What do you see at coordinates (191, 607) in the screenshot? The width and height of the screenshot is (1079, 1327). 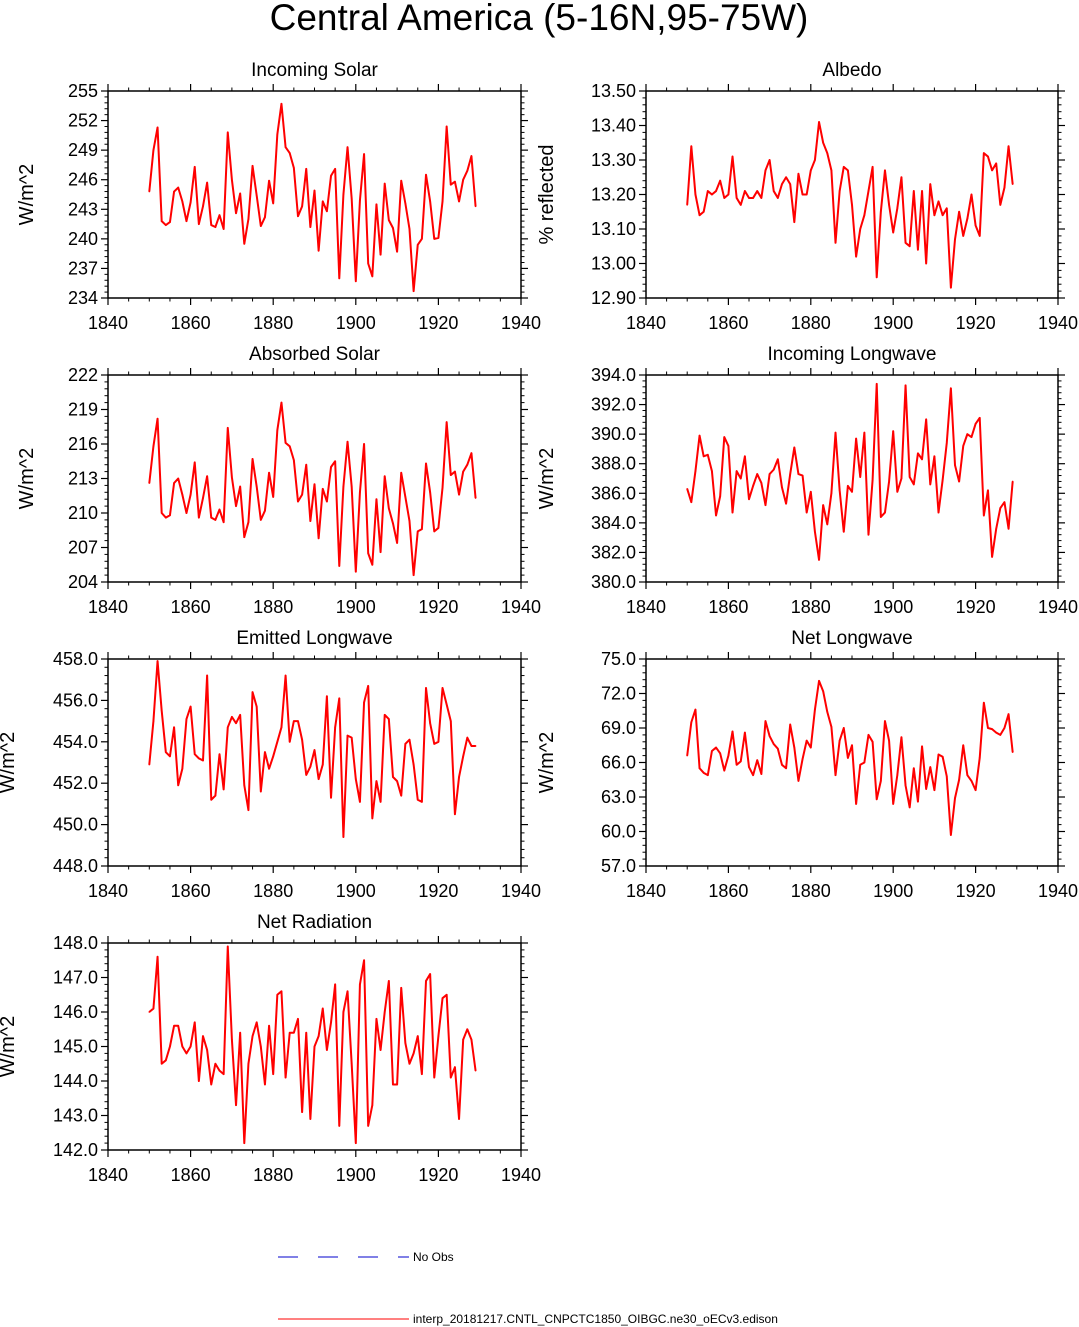 I see `absorbed-solar-xtick-label: 1860` at bounding box center [191, 607].